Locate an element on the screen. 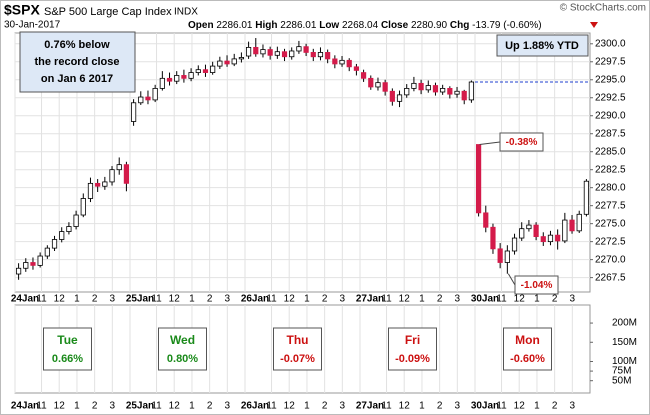 Image resolution: width=650 pixels, height=415 pixels. y-tick-label: 2277.5 is located at coordinates (610, 205).